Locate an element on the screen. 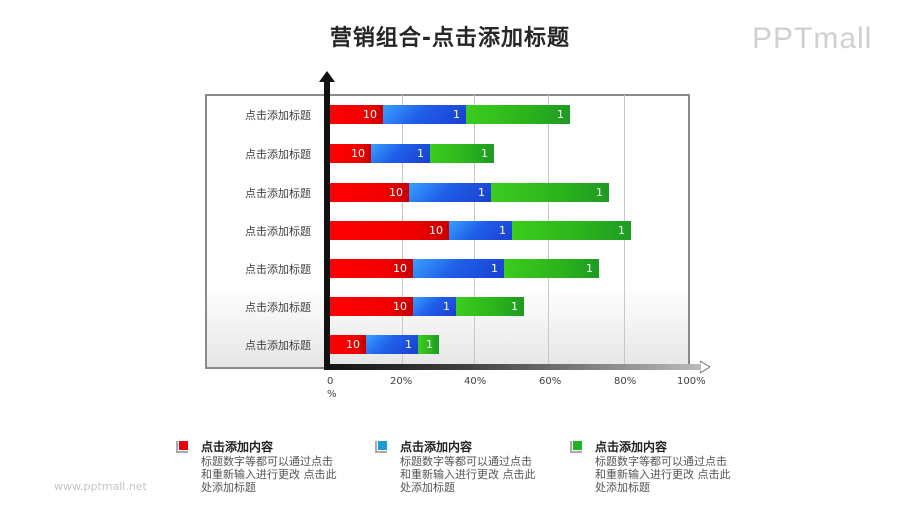  x-axis is located at coordinates (513, 367).